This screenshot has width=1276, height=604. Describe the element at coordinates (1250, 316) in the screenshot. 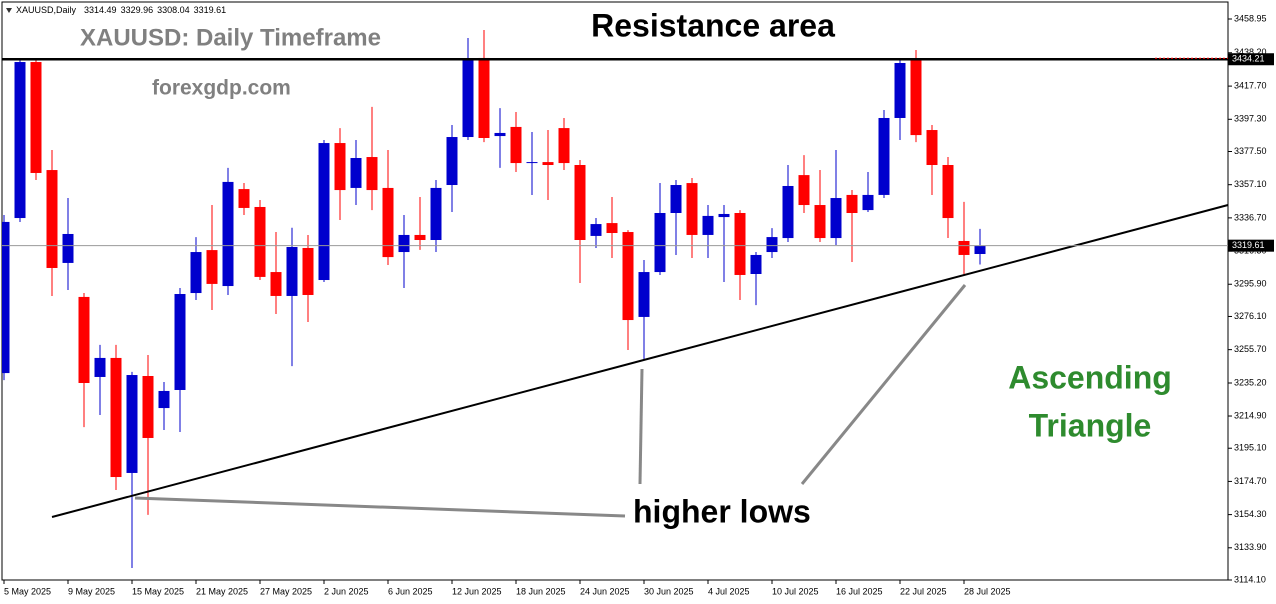

I see `y-tick-label: 3276.10` at that location.